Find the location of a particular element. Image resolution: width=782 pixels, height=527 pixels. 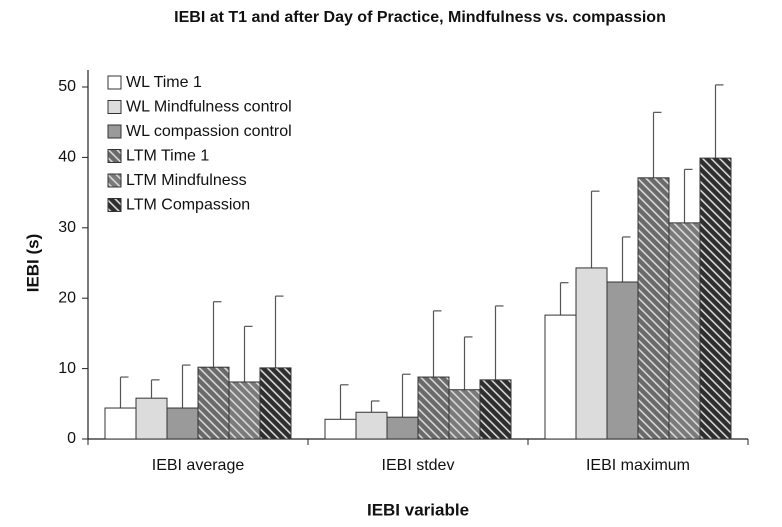

y-tick-label: 10 is located at coordinates (67, 368).